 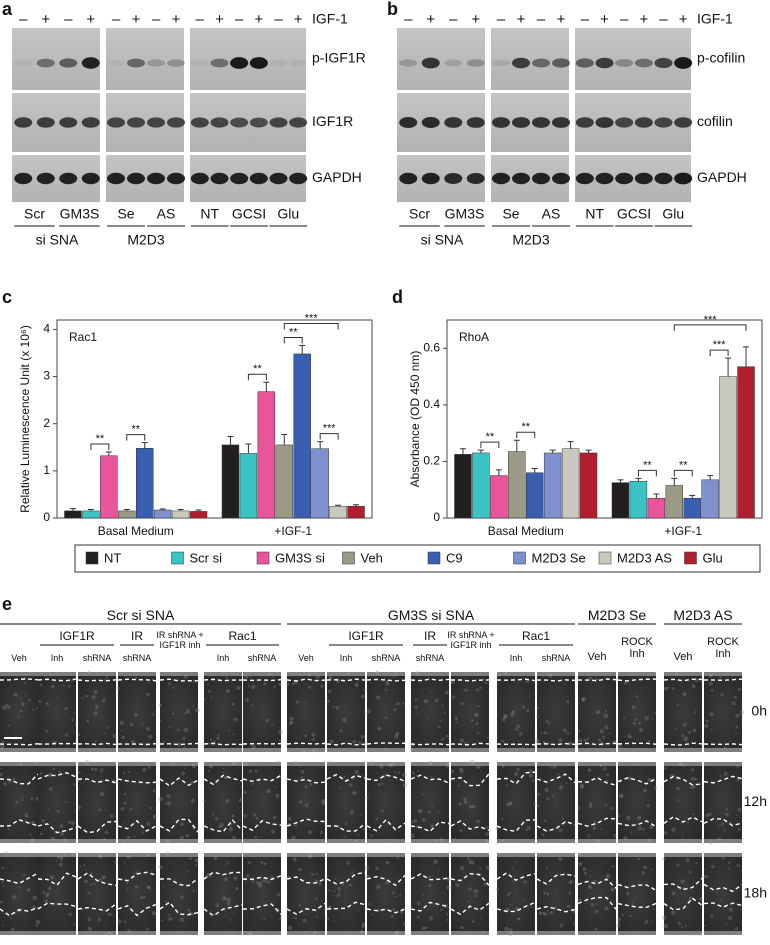 I want to click on lane-label: NT, so click(x=594, y=214).